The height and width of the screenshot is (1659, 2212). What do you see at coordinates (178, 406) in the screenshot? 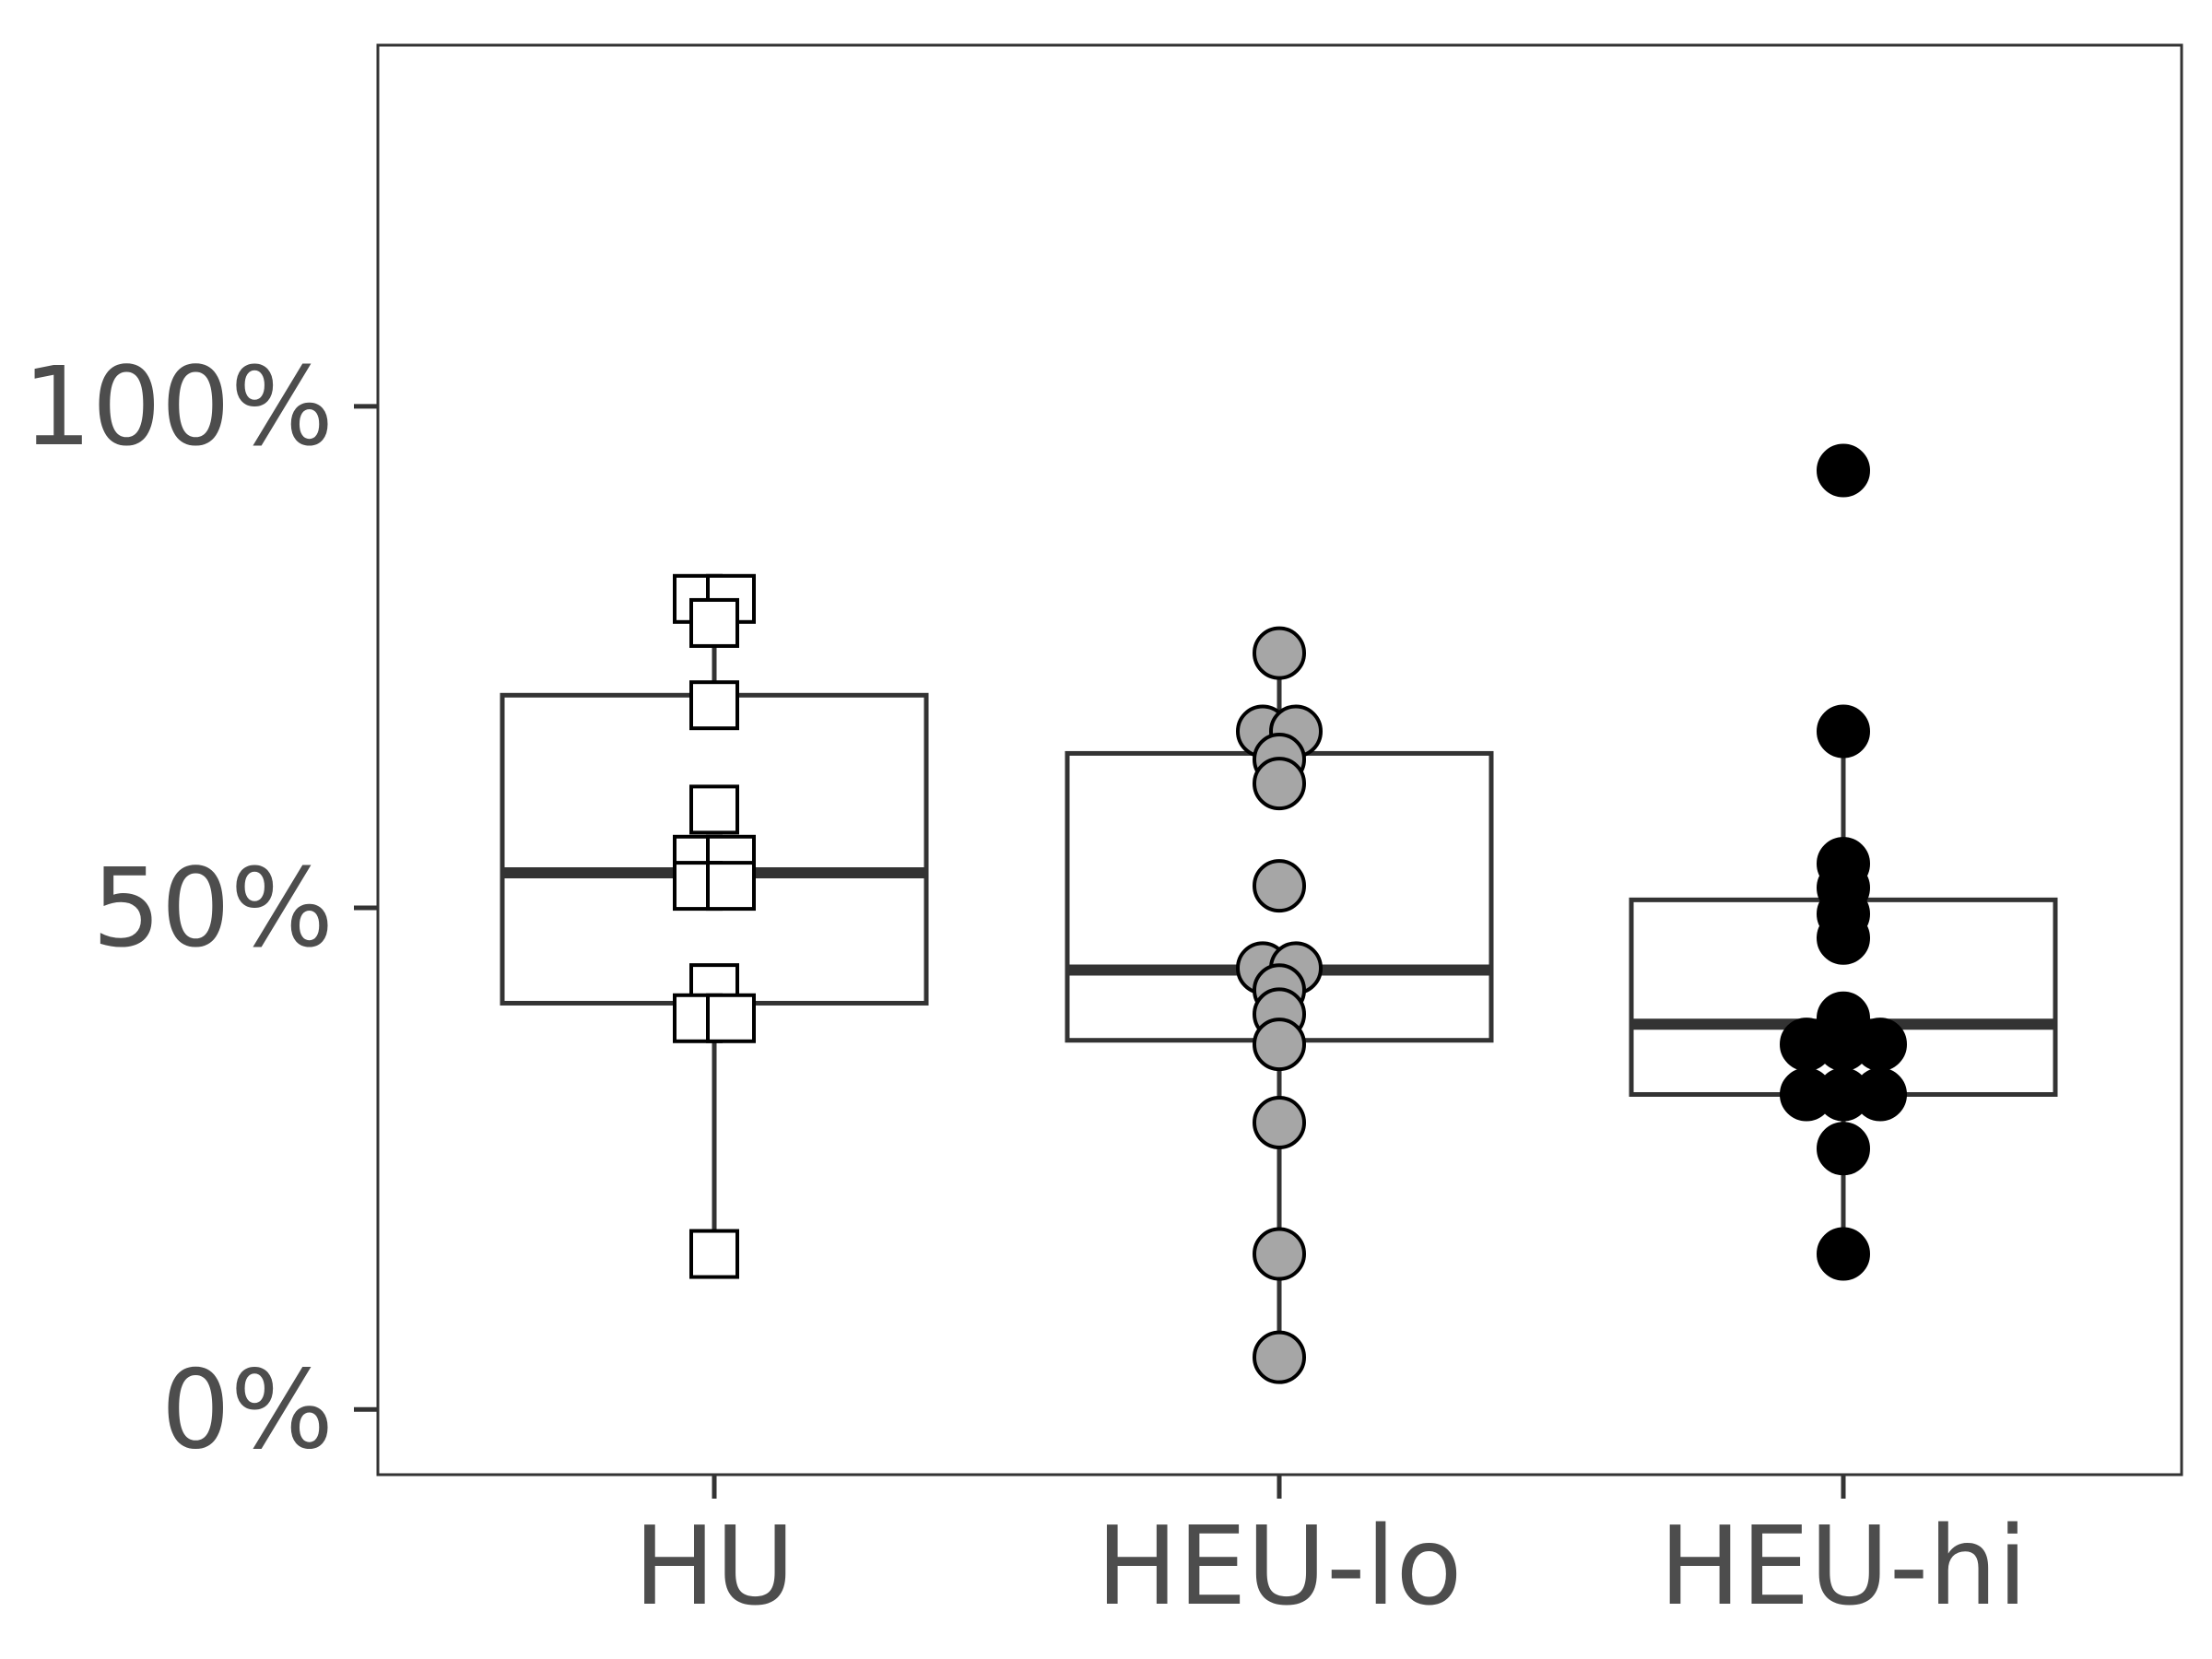
I see `y-tick-label: 100%` at bounding box center [178, 406].